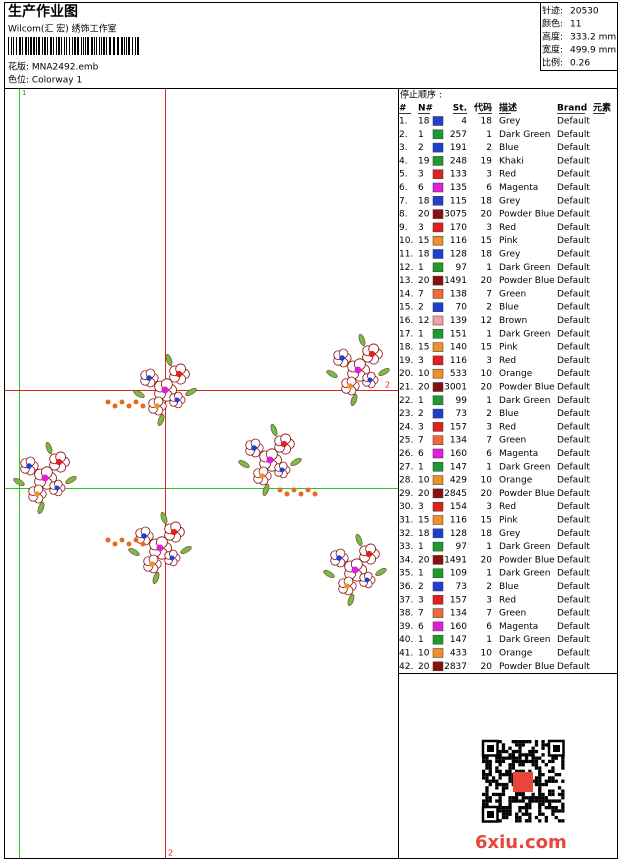  What do you see at coordinates (552, 50) in the screenshot?
I see `info-label: 宽度:` at bounding box center [552, 50].